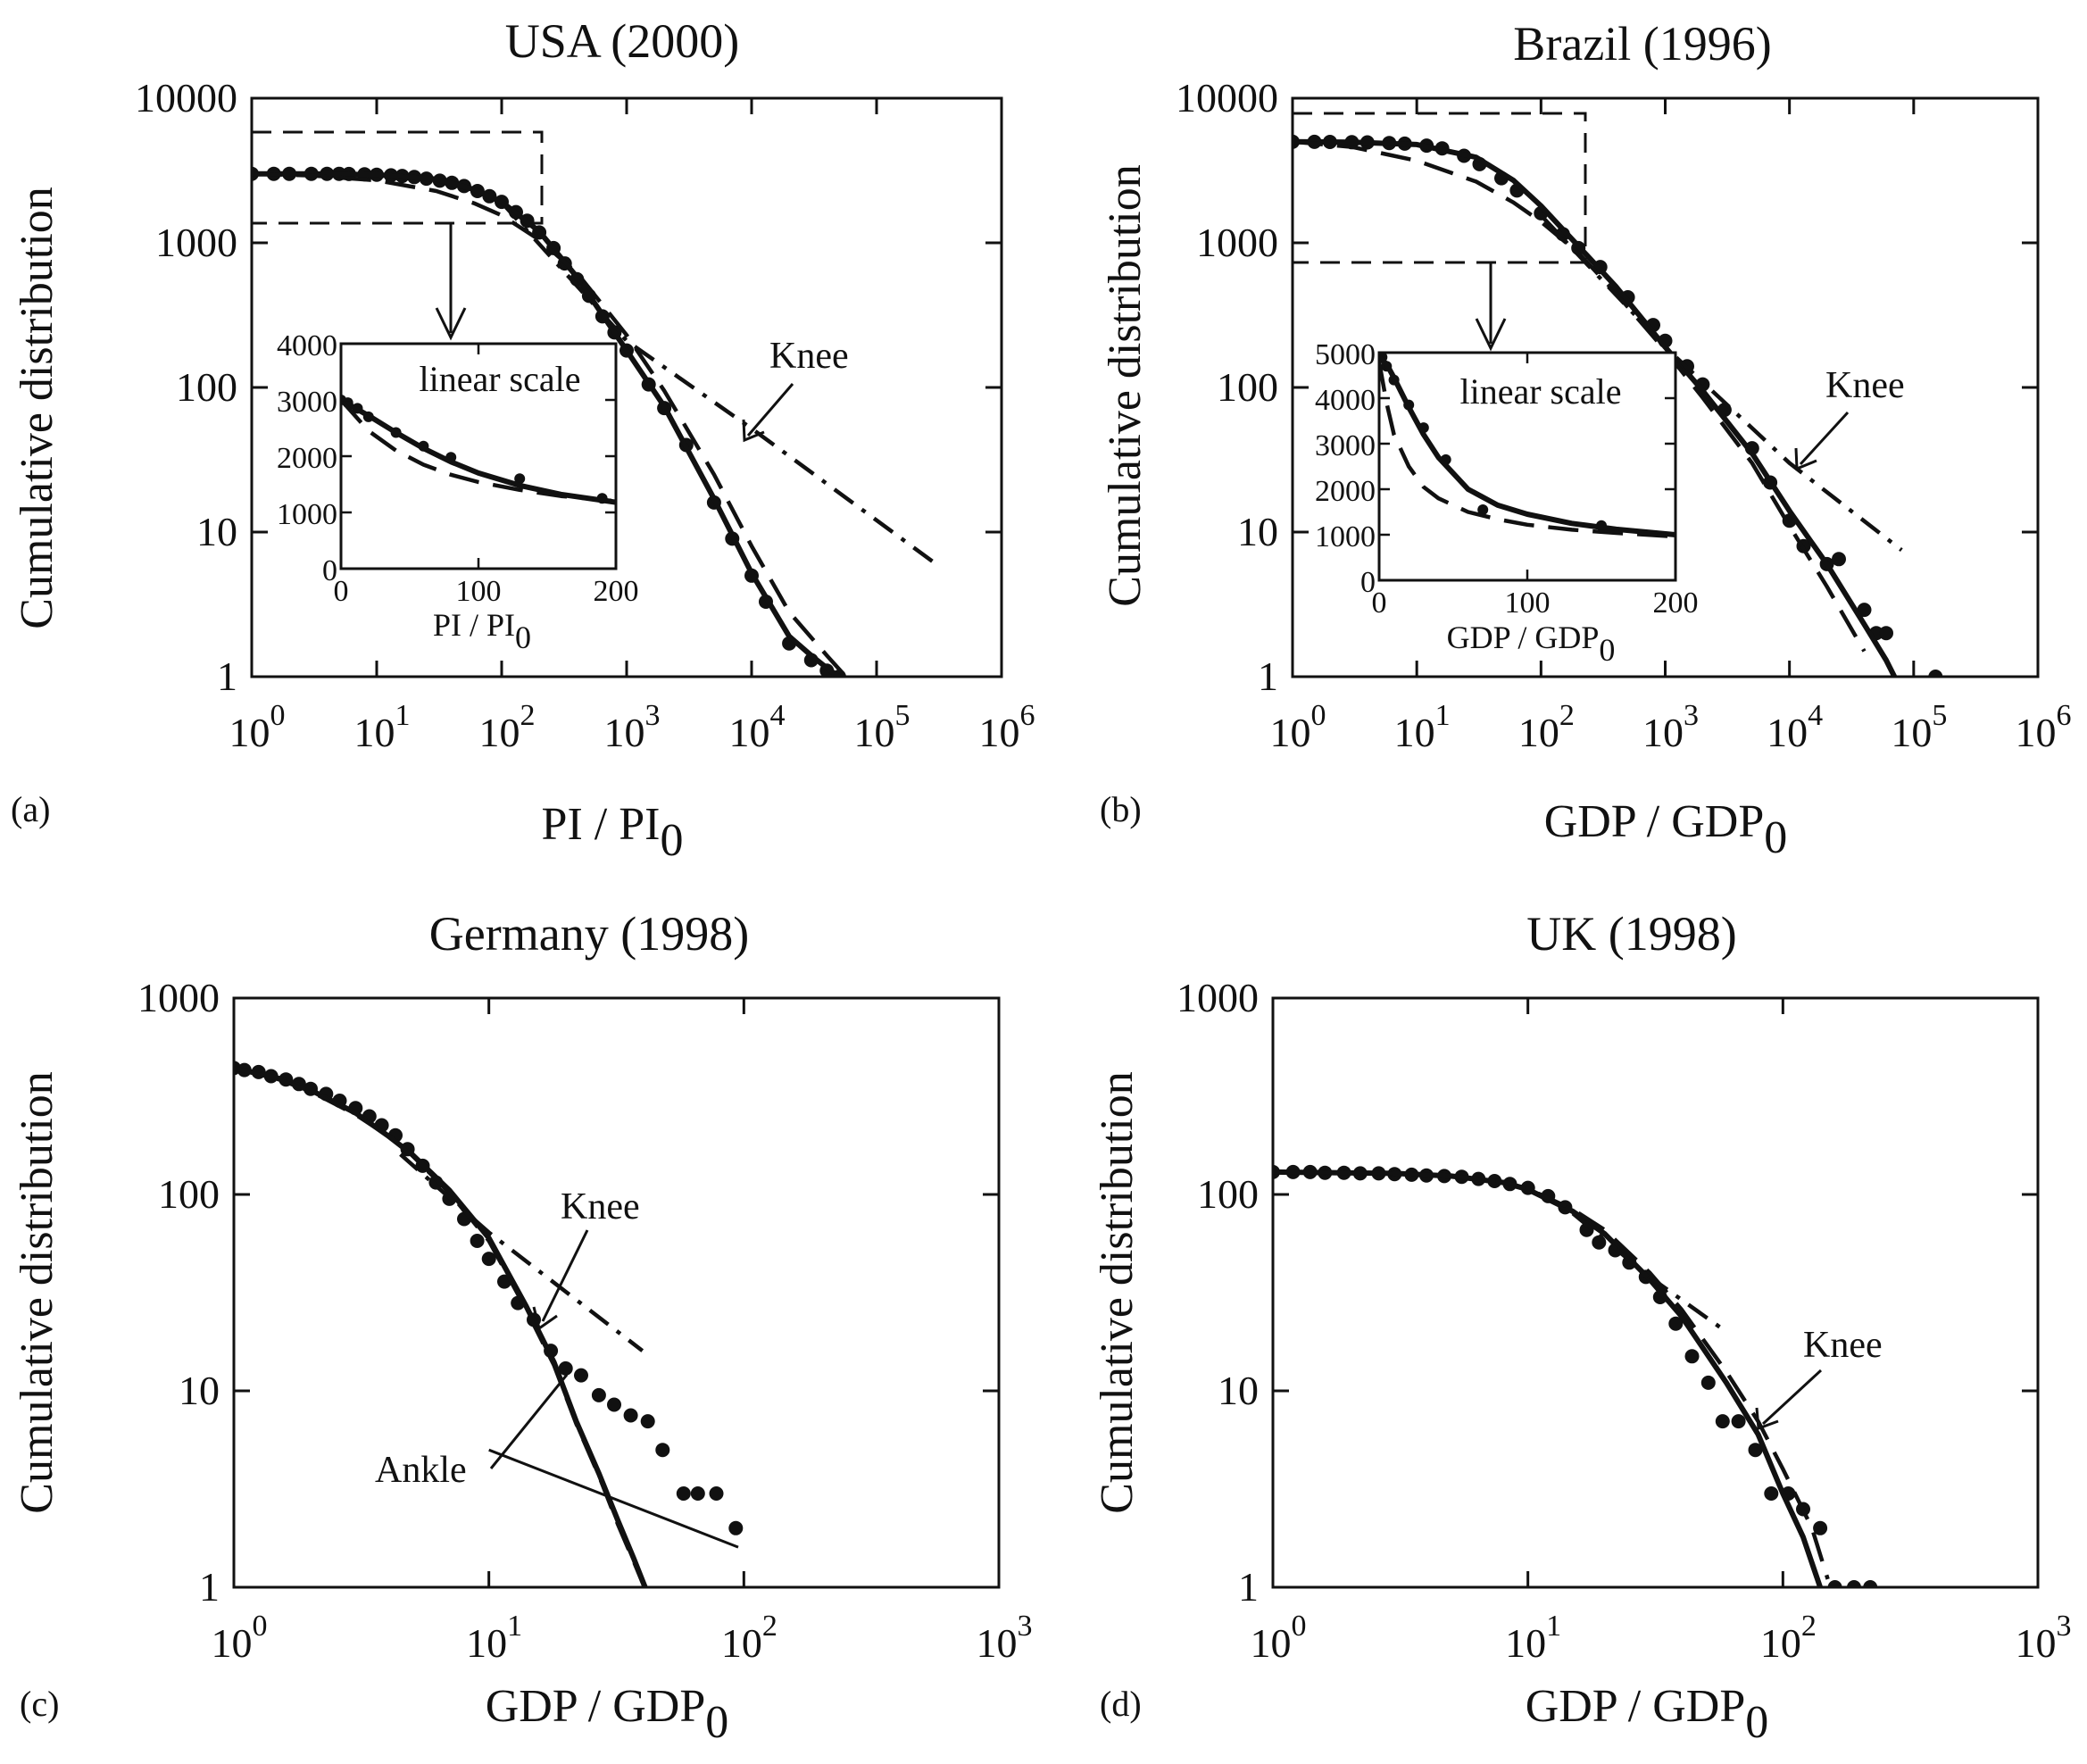 Image resolution: width=2087 pixels, height=1764 pixels. What do you see at coordinates (186, 98) in the screenshot?
I see `panel-a-ytick-label-4: 10000` at bounding box center [186, 98].